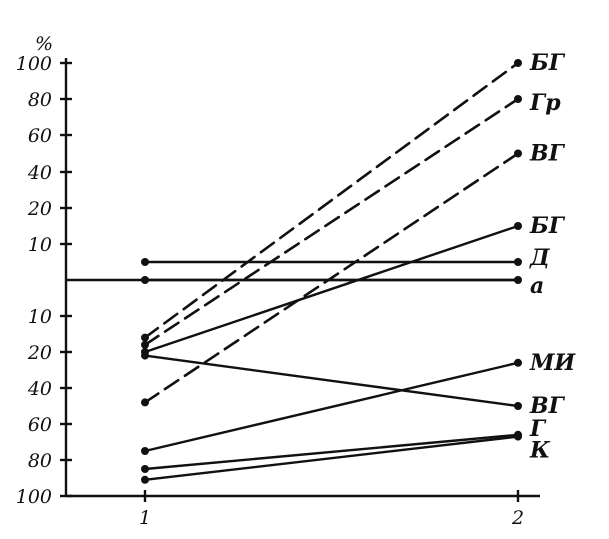 The height and width of the screenshot is (539, 609). I want to click on series-label: МИ, so click(552, 363).